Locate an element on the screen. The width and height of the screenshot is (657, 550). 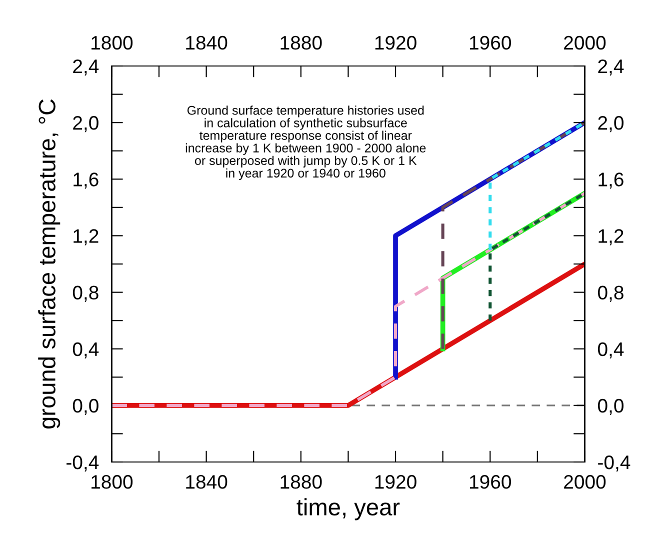
y2-tick-label: 0,0 is located at coordinates (611, 406).